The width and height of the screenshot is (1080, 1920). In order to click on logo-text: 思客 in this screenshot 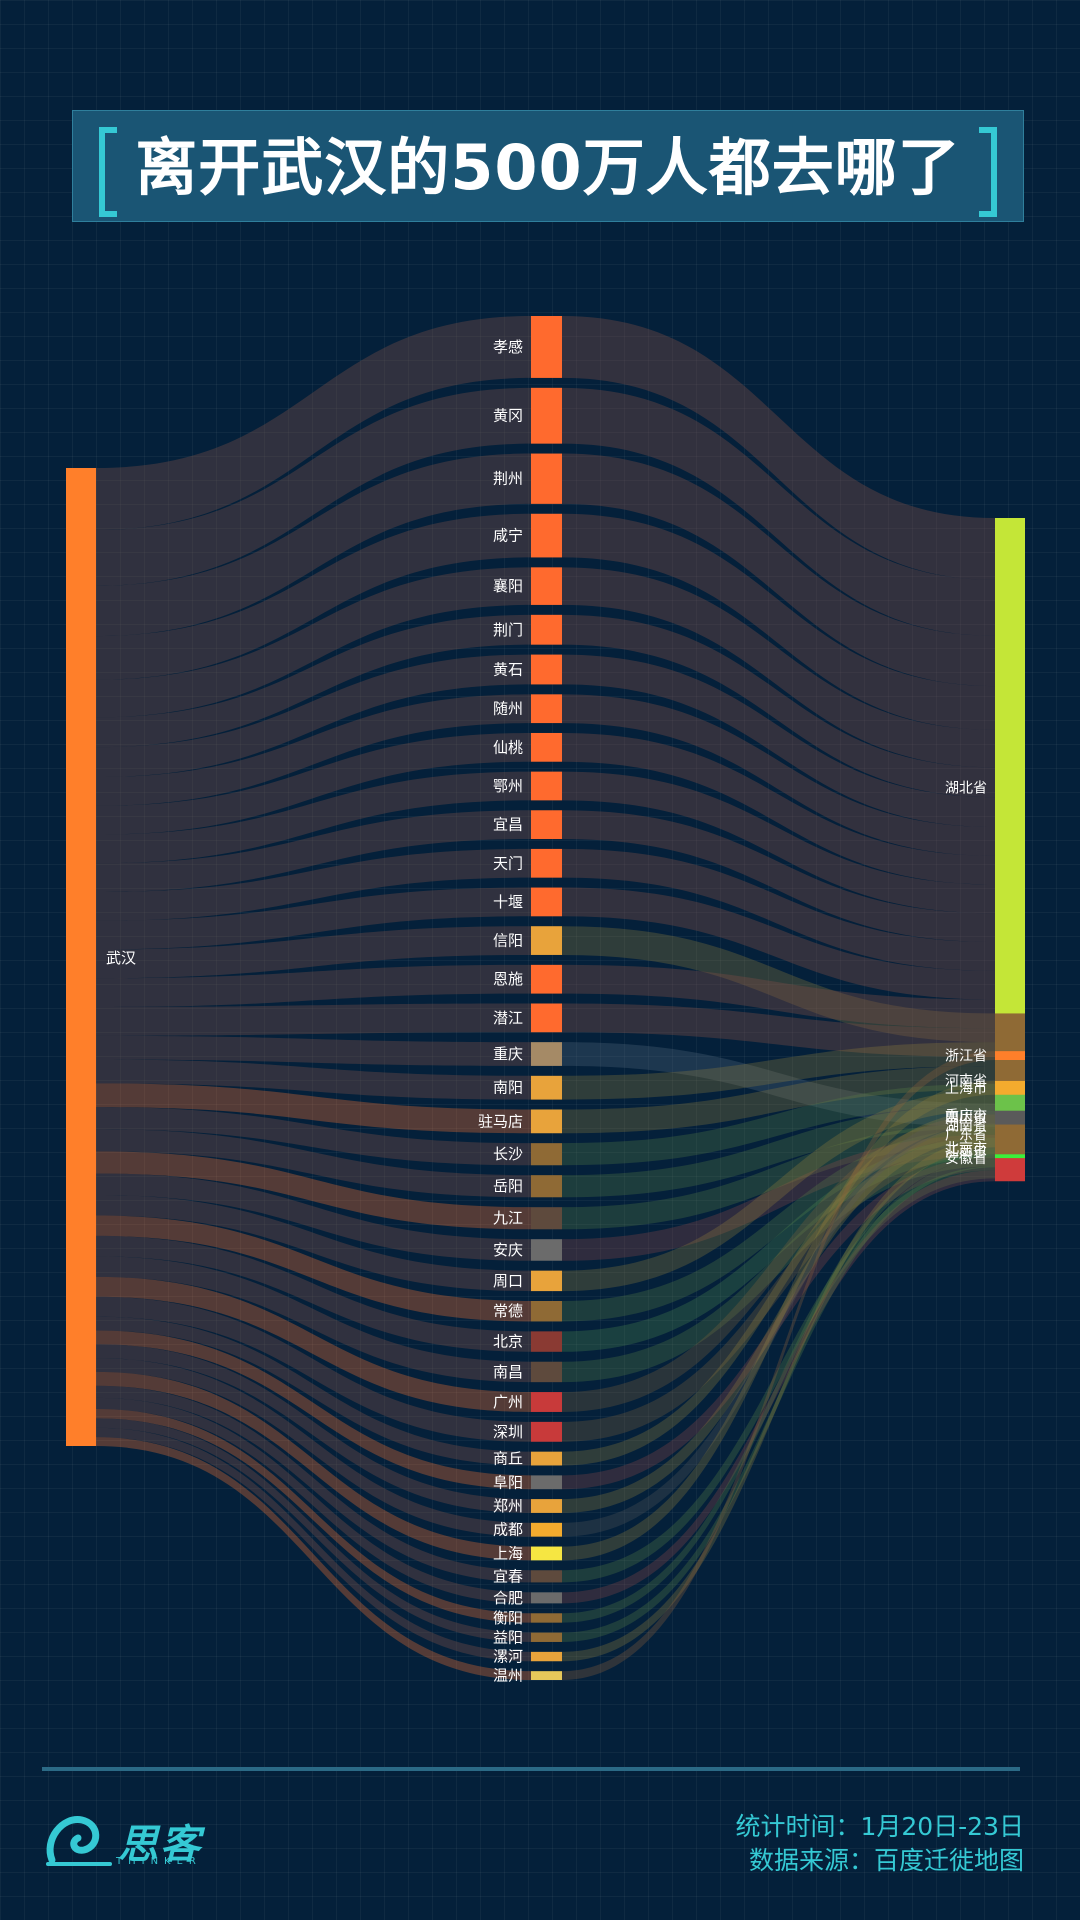, I will do `click(160, 1845)`.